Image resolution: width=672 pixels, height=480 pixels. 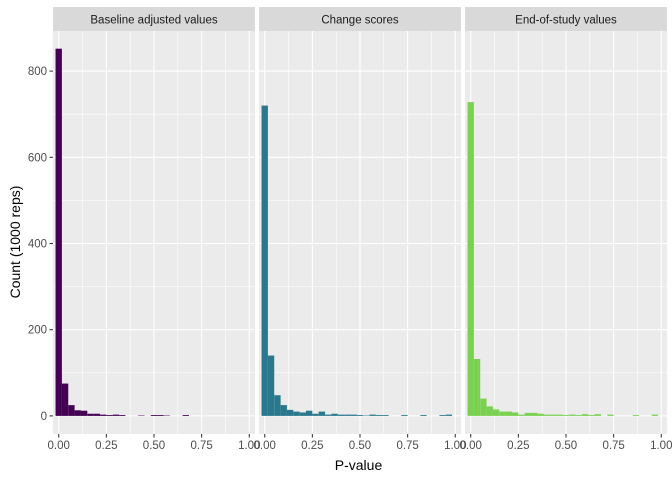 I want to click on y-axis-title: Count (1000 reps), so click(x=15, y=242).